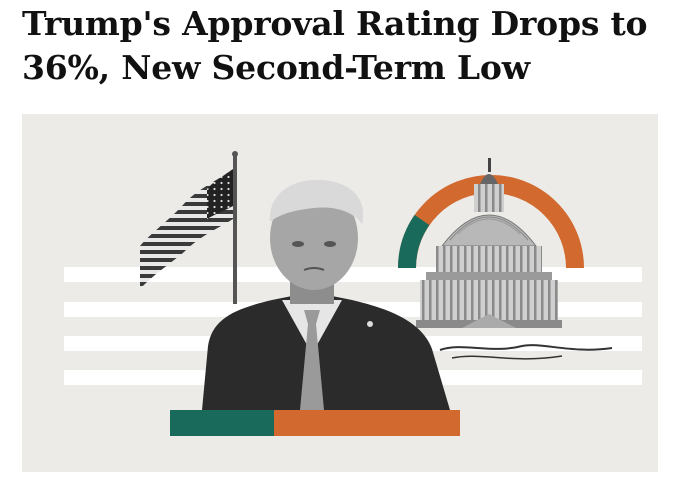 This screenshot has height=485, width=680. What do you see at coordinates (514, 259) in the screenshot?
I see `capitol-dome-icon` at bounding box center [514, 259].